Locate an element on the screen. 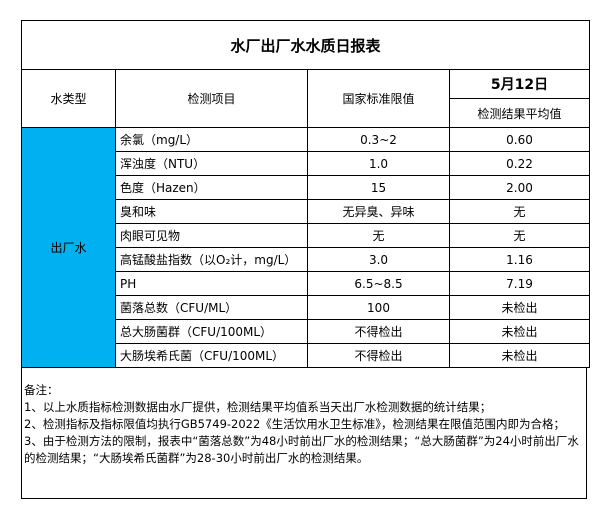  notes-heading: 备注： is located at coordinates (41, 390).